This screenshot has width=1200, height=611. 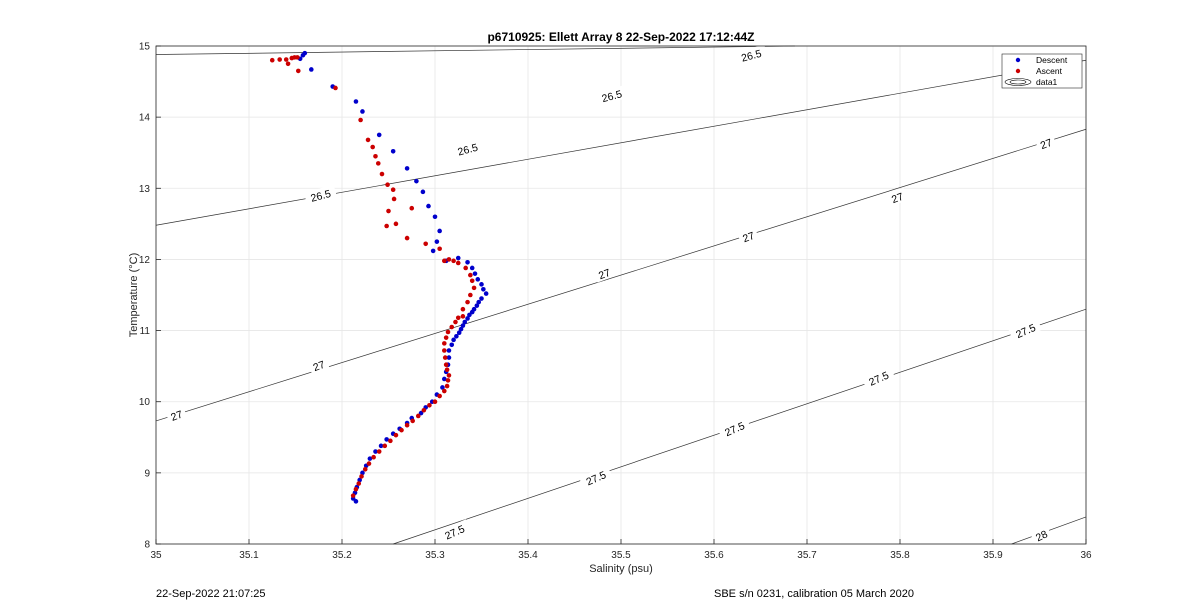 What do you see at coordinates (528, 555) in the screenshot?
I see `x-tick-label: 35.4` at bounding box center [528, 555].